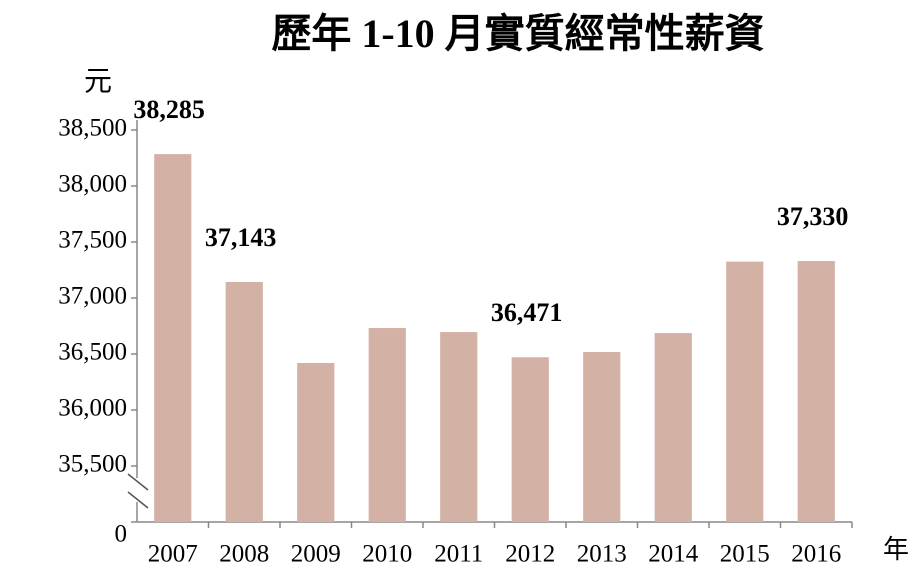 The image size is (918, 573). Describe the element at coordinates (92, 352) in the screenshot. I see `y-tick-label: 36,500` at that location.